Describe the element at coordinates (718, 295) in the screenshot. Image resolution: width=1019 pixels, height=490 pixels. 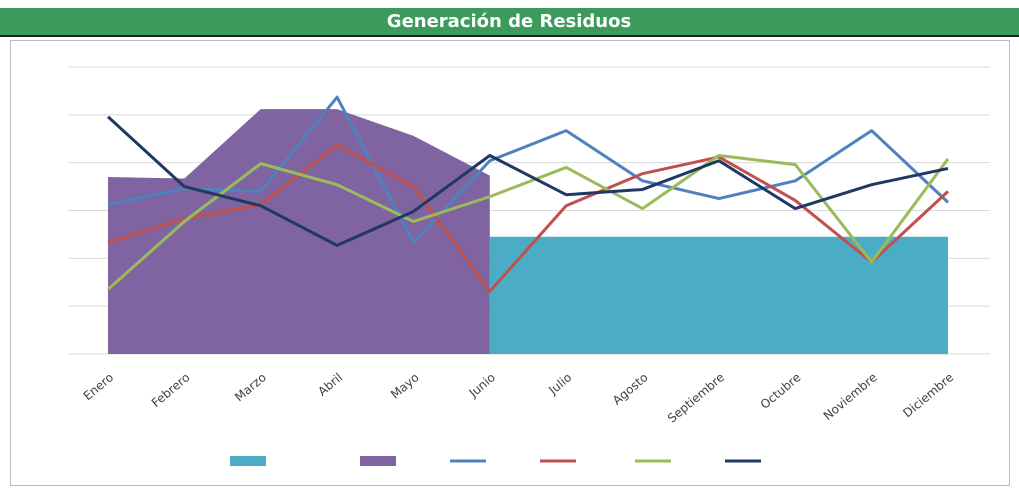
I see `area` at that location.